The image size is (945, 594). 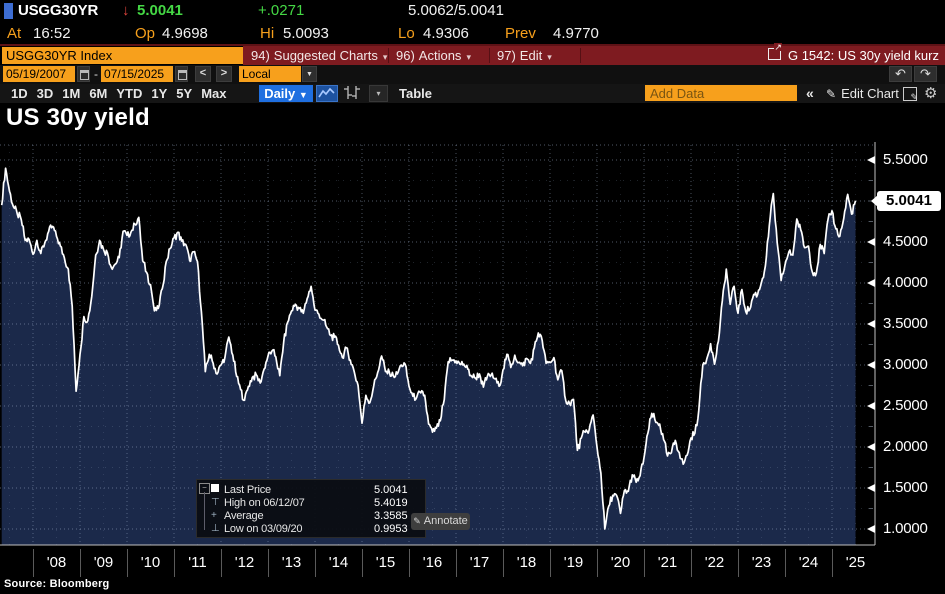 I want to click on x-axis-label: '20, so click(x=620, y=562).